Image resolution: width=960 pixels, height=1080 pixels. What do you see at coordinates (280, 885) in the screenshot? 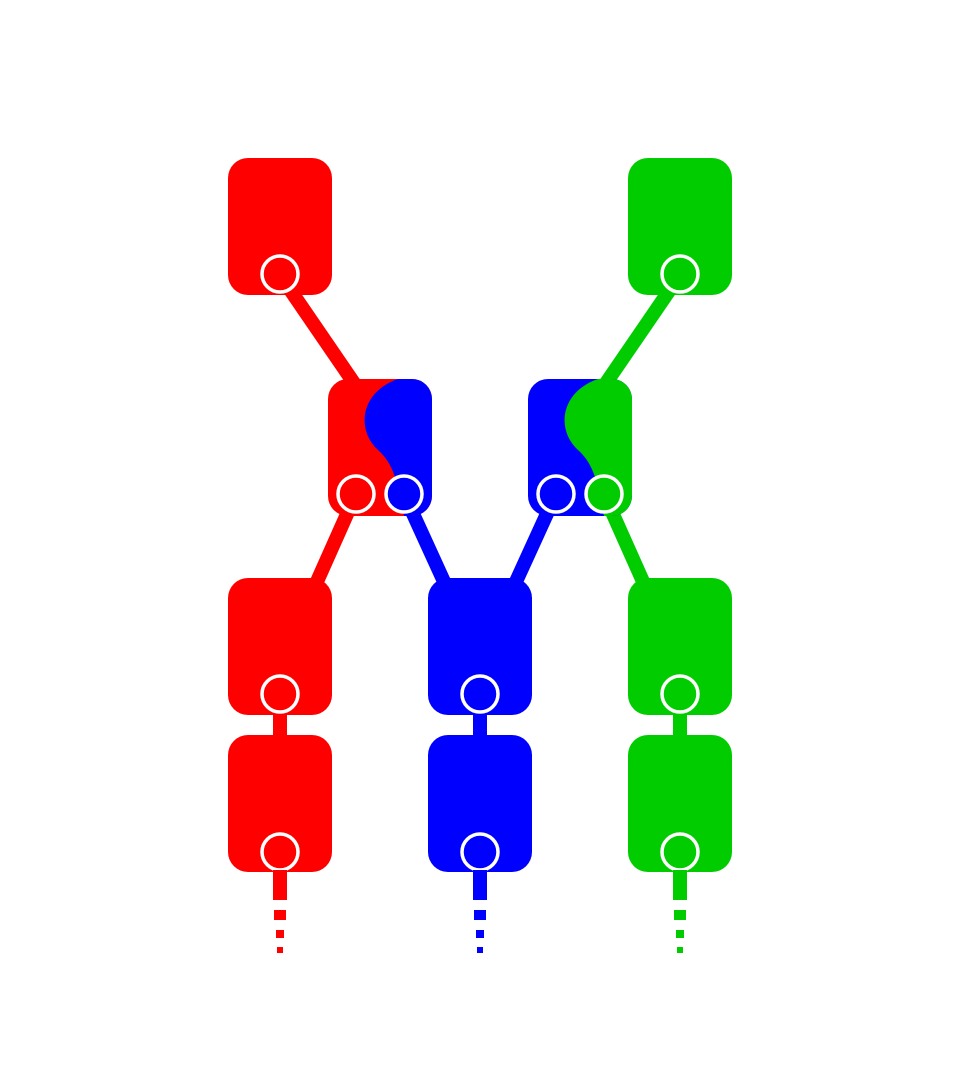
I see `continuation-red-stem` at bounding box center [280, 885].